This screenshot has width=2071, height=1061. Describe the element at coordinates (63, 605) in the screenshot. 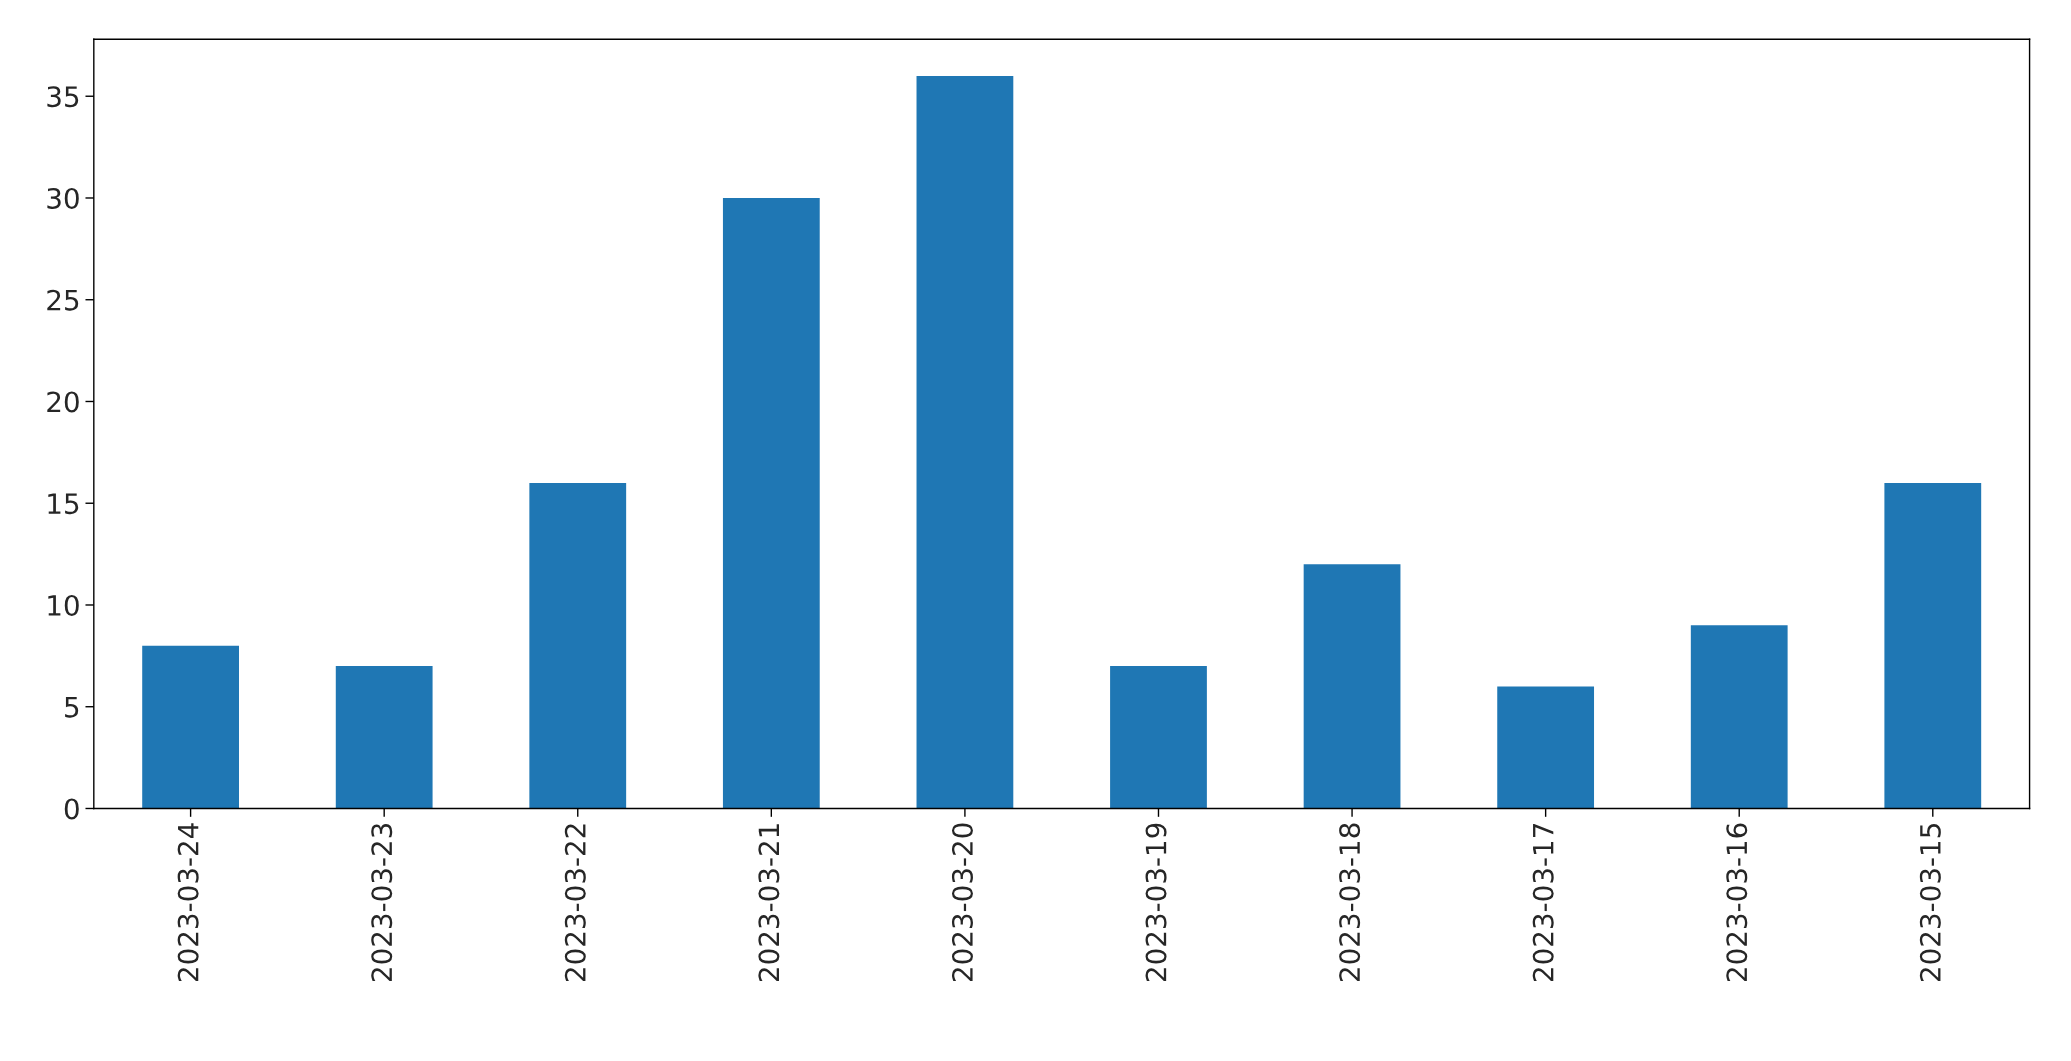

I see `y-tick-label: 10` at that location.